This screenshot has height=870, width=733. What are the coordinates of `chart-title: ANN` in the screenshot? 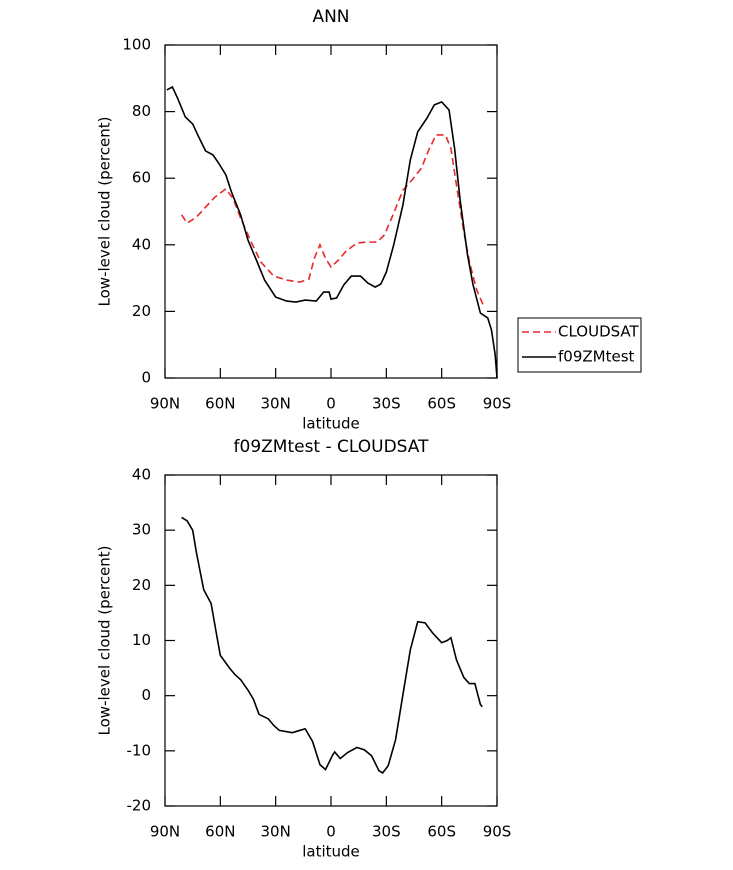 It's located at (330, 17).